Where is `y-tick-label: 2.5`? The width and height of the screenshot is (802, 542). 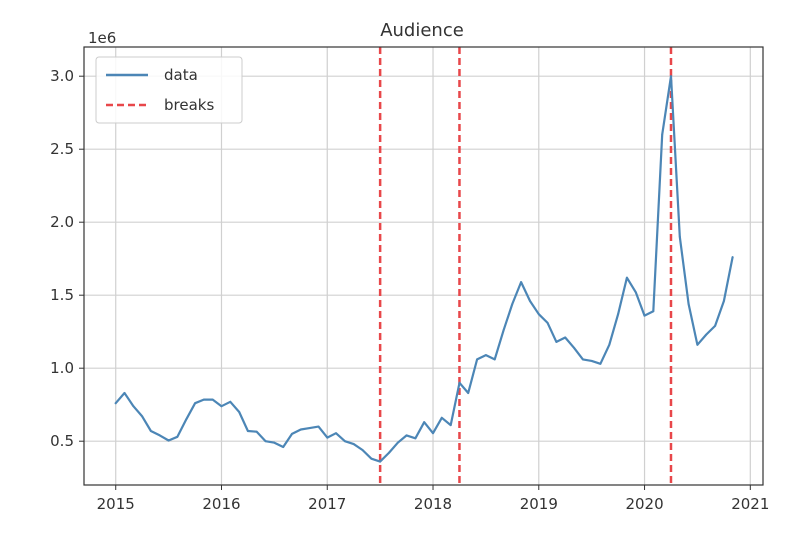
y-tick-label: 2.5 is located at coordinates (62, 149).